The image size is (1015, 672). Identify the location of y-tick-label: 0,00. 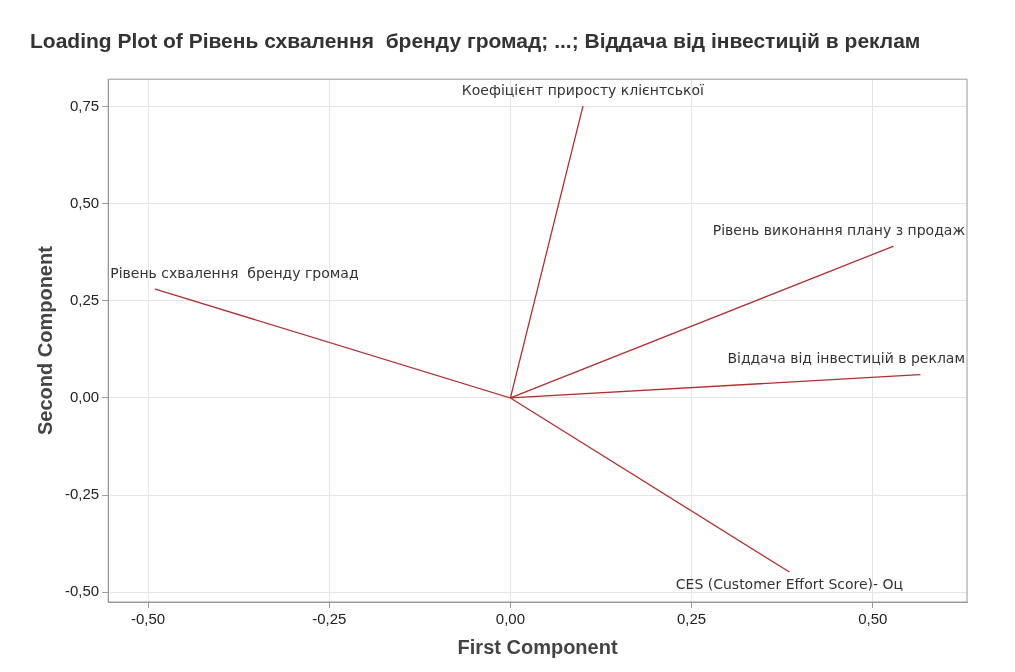
(84, 397).